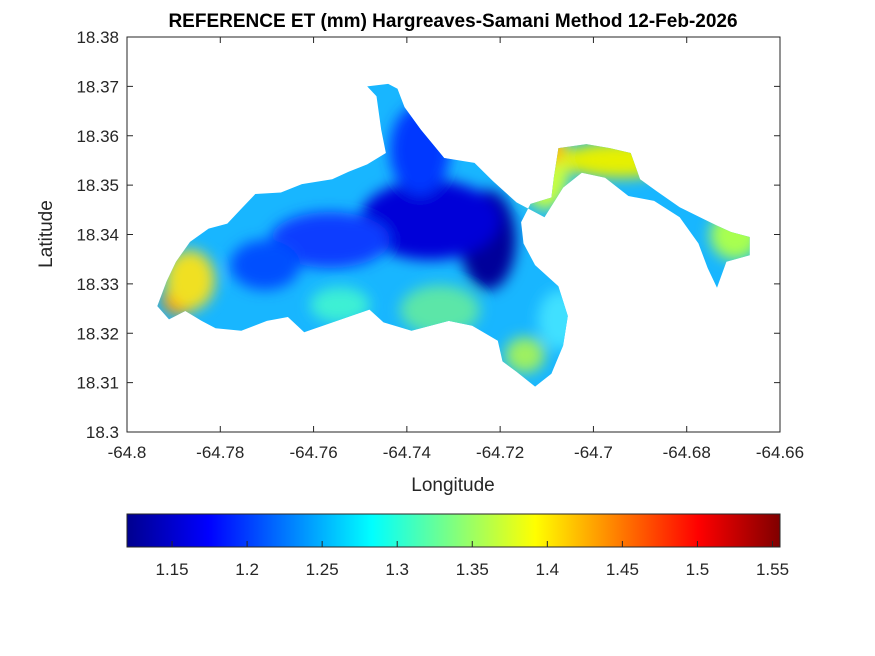 The height and width of the screenshot is (656, 875). I want to click on x-axis-label: Longitude, so click(452, 485).